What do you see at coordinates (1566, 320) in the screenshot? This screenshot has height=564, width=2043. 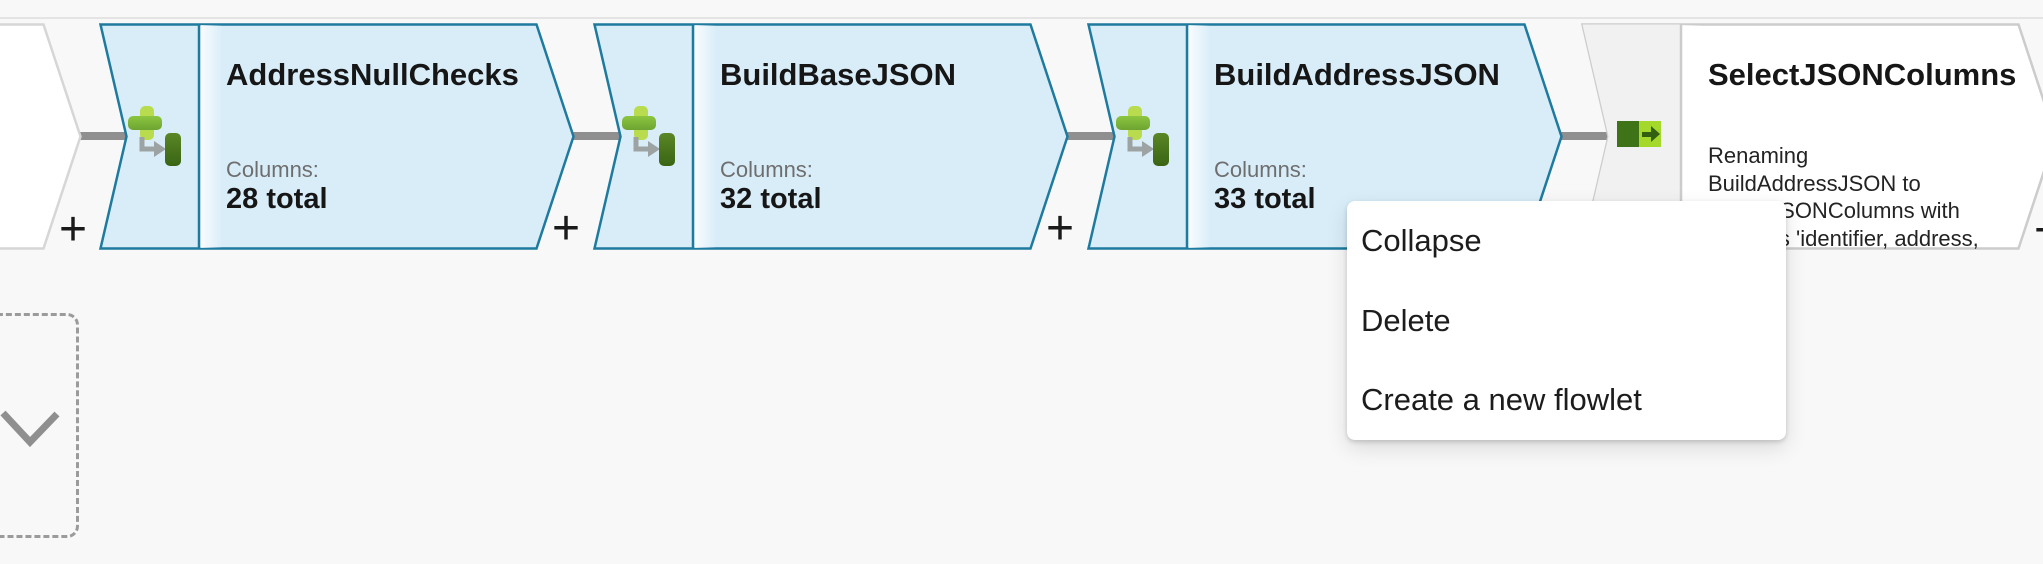 I see `context-menu: Collapse Delete Create a new flowlet` at bounding box center [1566, 320].